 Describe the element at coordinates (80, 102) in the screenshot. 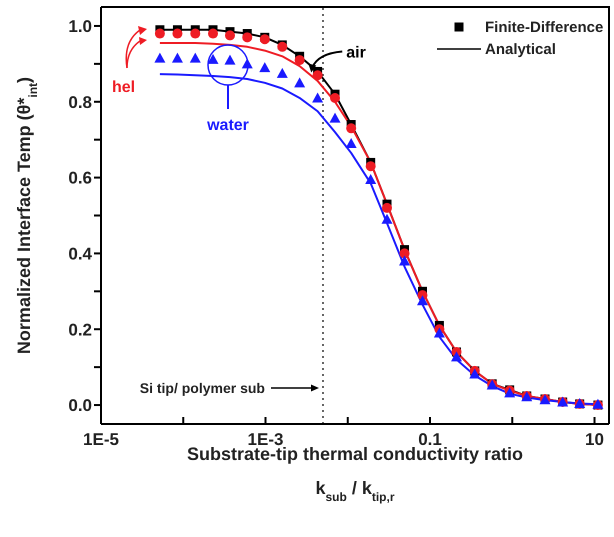

I see `y-tick-label: 0.8` at that location.